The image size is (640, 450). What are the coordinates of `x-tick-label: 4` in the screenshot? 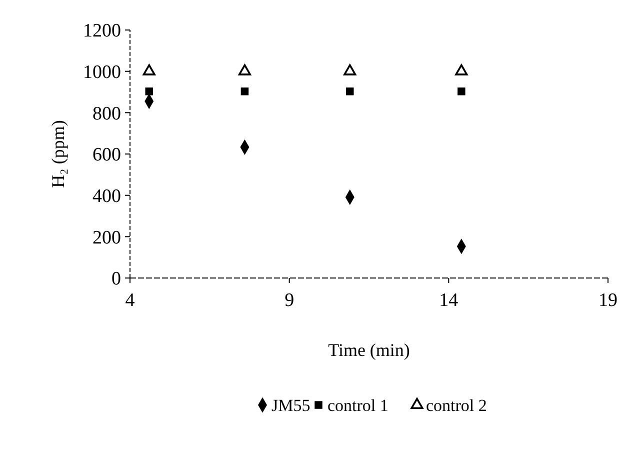 It's located at (130, 300).